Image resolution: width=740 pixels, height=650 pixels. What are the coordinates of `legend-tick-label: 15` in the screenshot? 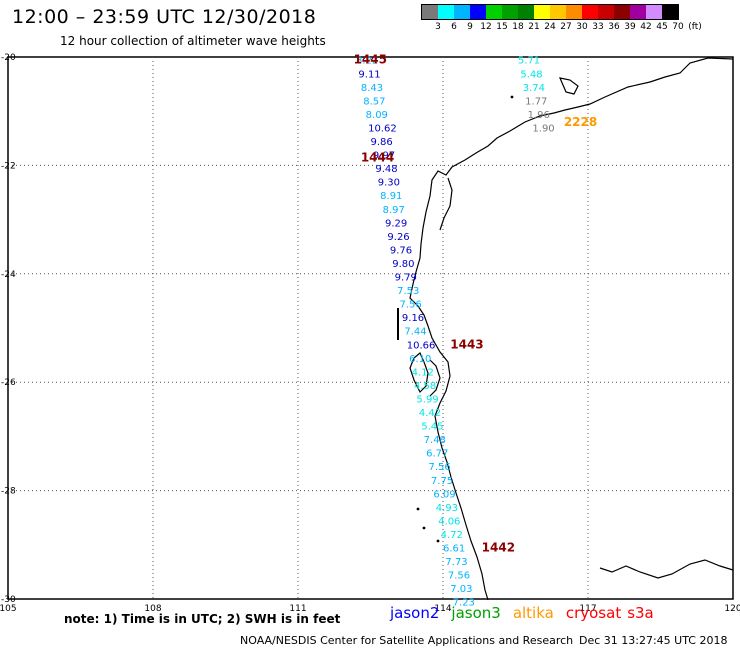 It's located at (502, 27).